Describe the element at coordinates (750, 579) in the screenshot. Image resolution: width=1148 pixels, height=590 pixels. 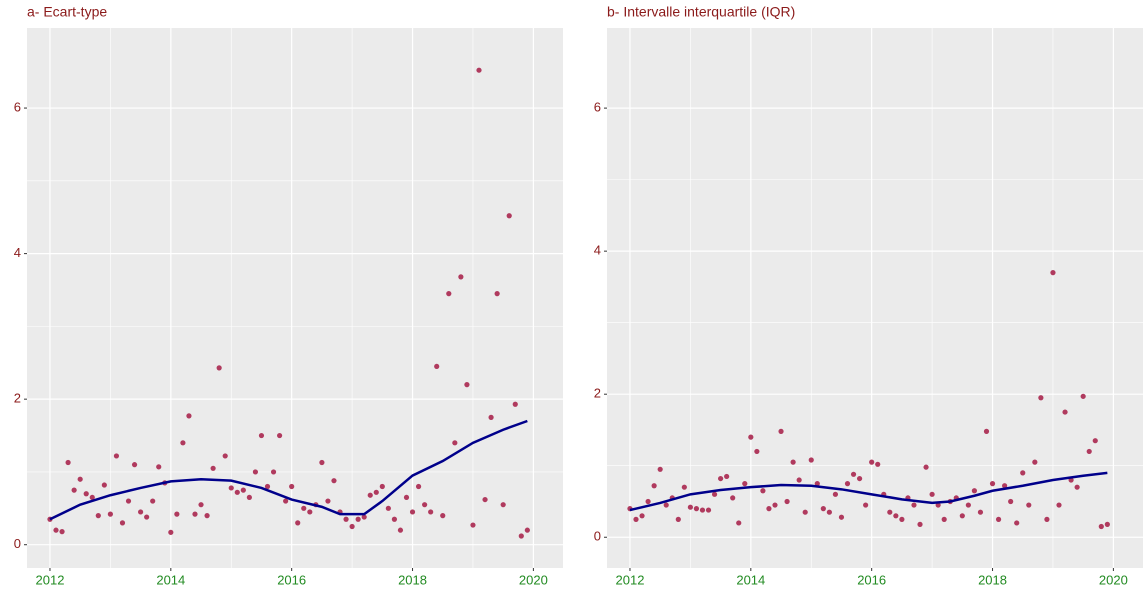
I see `x-tick-label: 2014` at that location.